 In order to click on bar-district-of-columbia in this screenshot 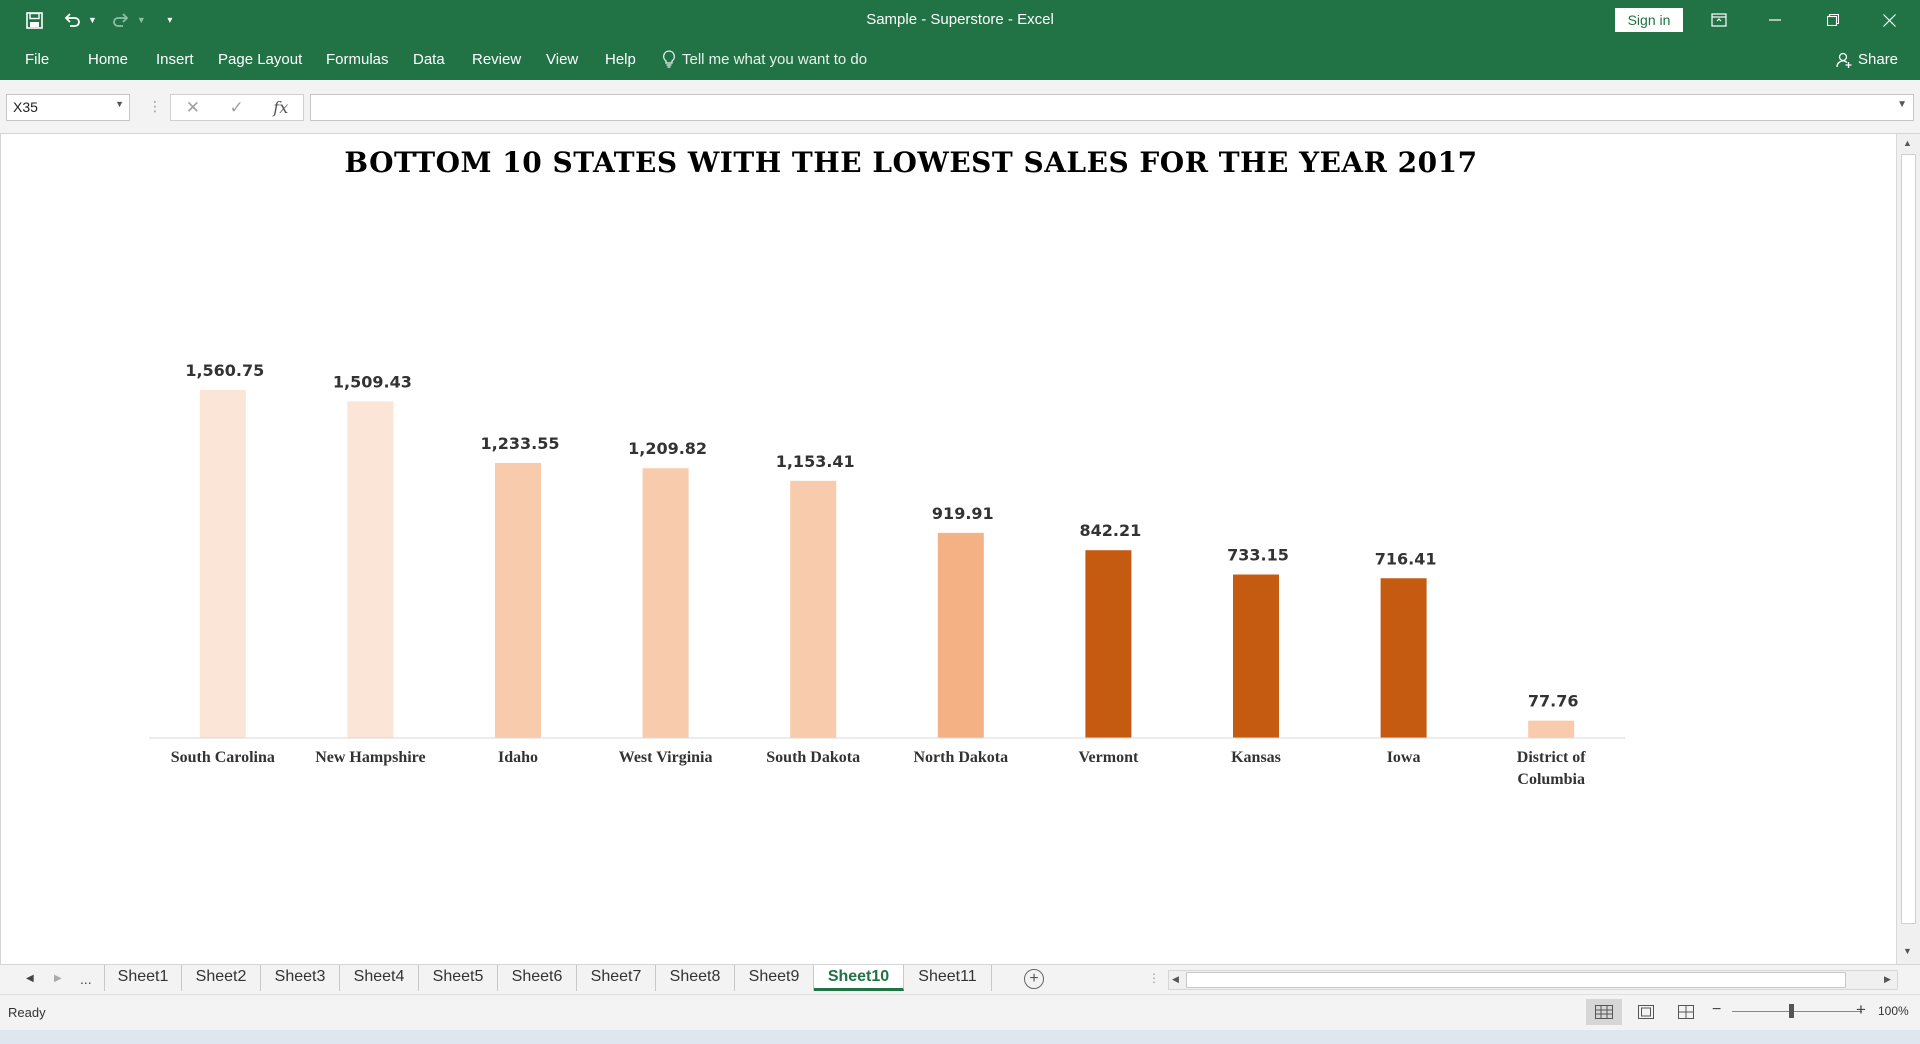, I will do `click(1551, 729)`.